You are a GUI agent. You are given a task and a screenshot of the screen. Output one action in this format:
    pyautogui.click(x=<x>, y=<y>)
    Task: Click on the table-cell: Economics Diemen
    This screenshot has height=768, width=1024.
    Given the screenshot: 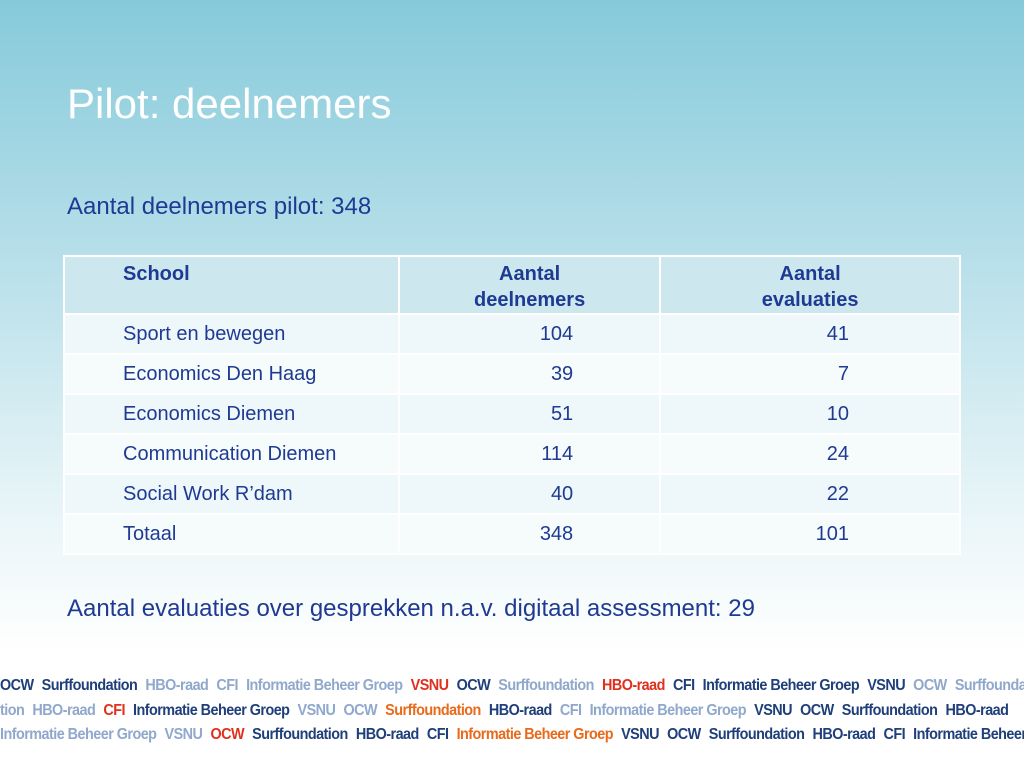 What is the action you would take?
    pyautogui.click(x=231, y=414)
    